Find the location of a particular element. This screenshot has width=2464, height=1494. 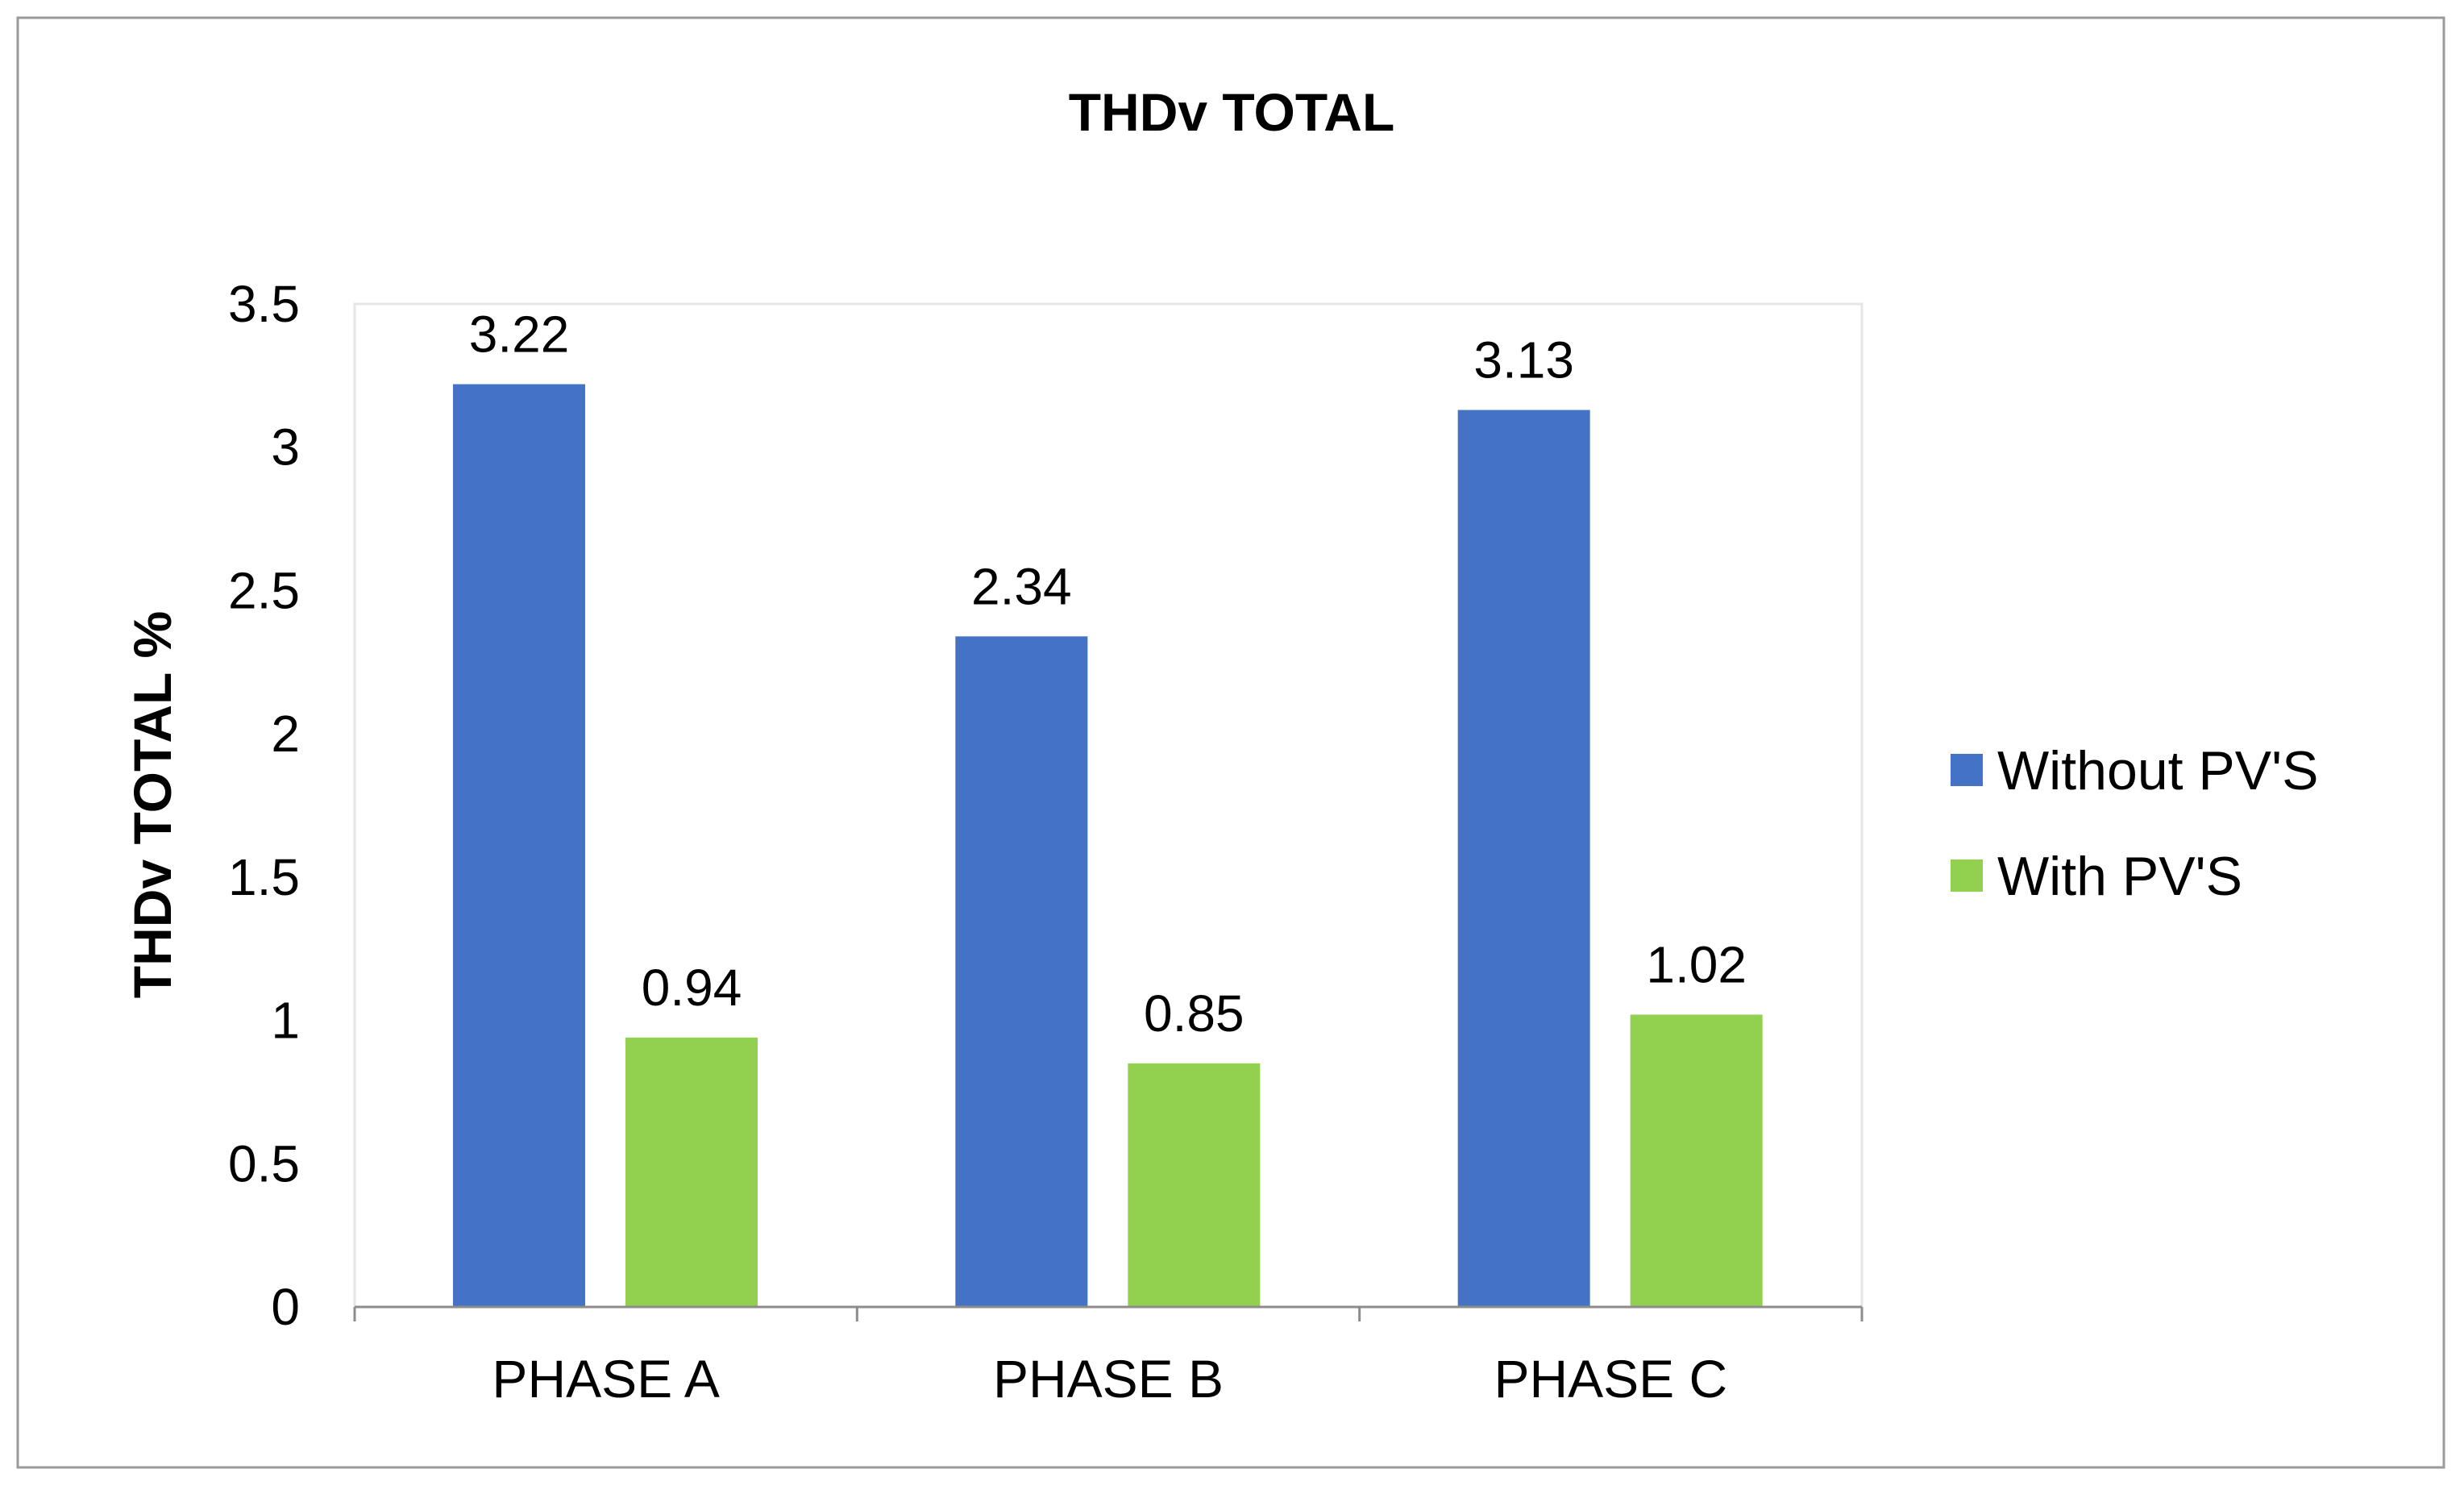

x-category-label: PHASE C is located at coordinates (1610, 1379).